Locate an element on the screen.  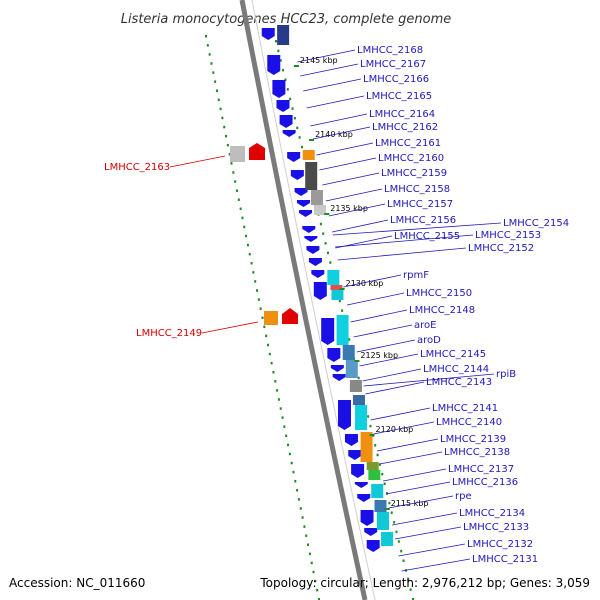
gene-label: LMHCC_2131 is located at coordinates (505, 559).